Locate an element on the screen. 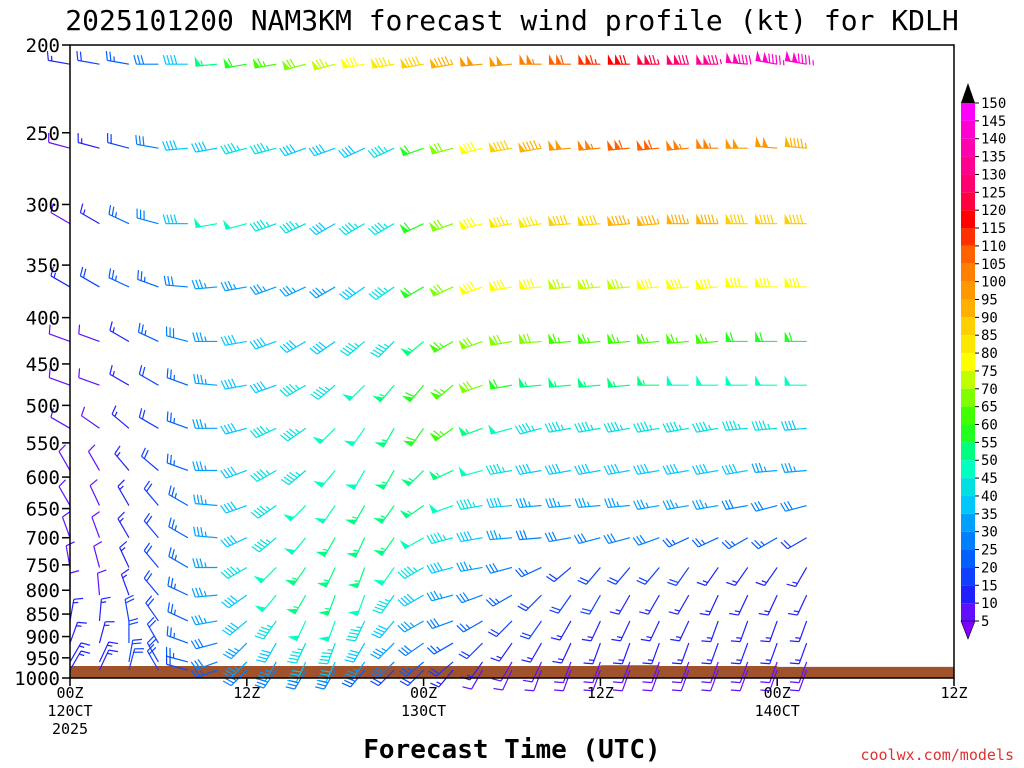  legend-tick-label: 135 is located at coordinates (993, 158).